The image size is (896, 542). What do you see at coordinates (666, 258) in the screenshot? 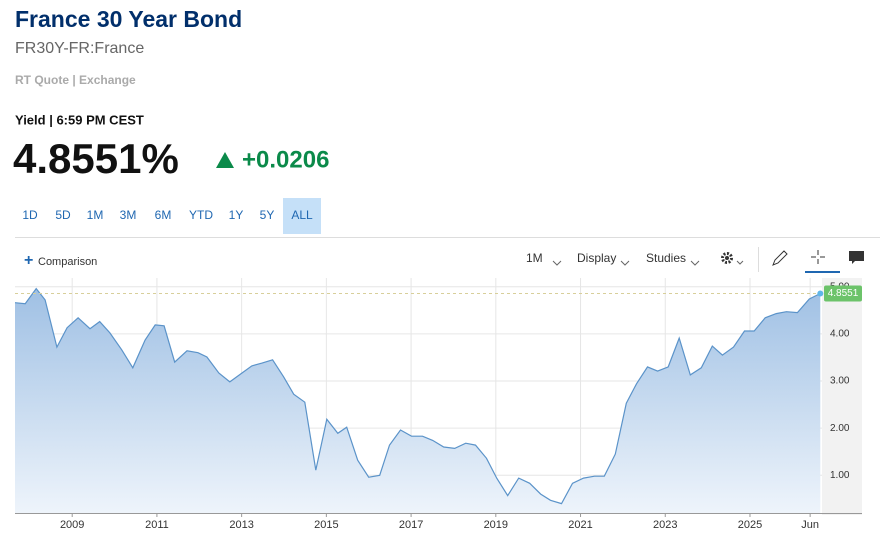
I see `studies-button: Studies` at bounding box center [666, 258].